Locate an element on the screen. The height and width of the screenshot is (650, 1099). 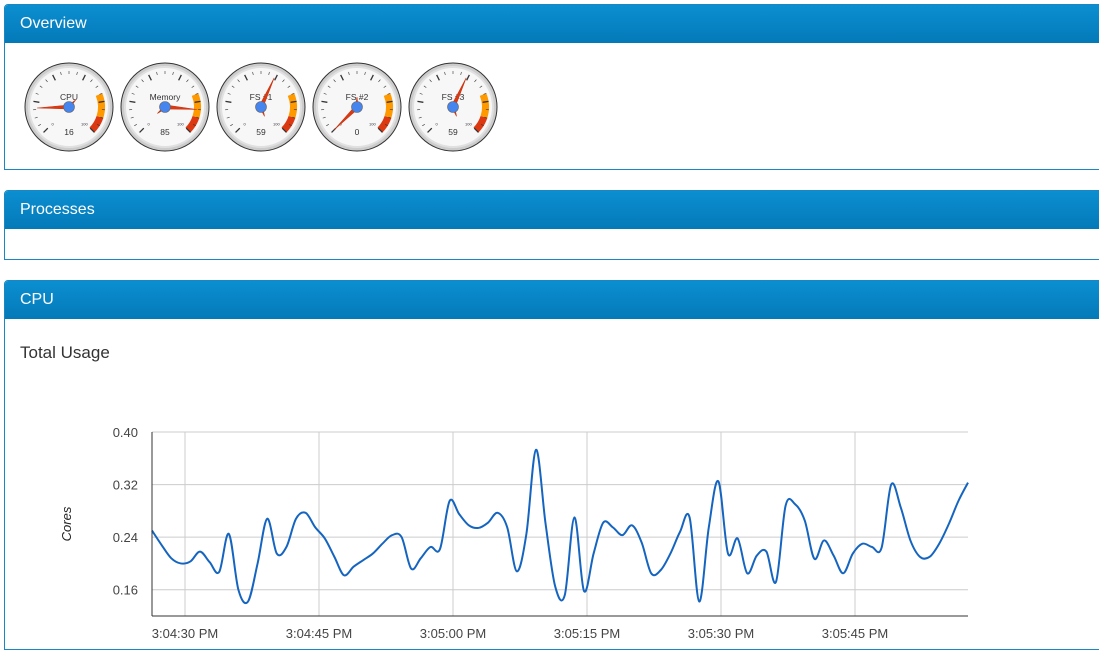
x-tick-label: 3:04:45 PM is located at coordinates (319, 633).